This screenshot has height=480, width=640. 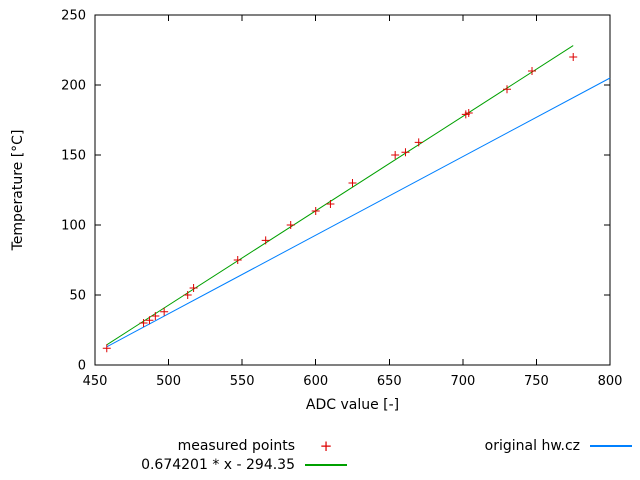 I want to click on svg-text: 550, so click(x=242, y=381).